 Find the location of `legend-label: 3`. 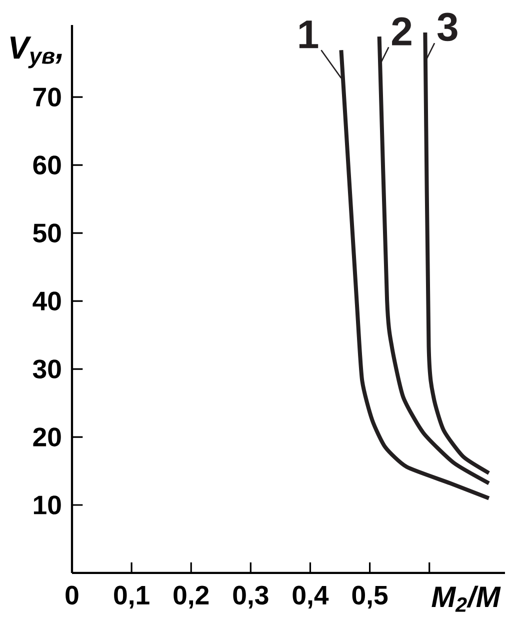

legend-label: 3 is located at coordinates (447, 27).